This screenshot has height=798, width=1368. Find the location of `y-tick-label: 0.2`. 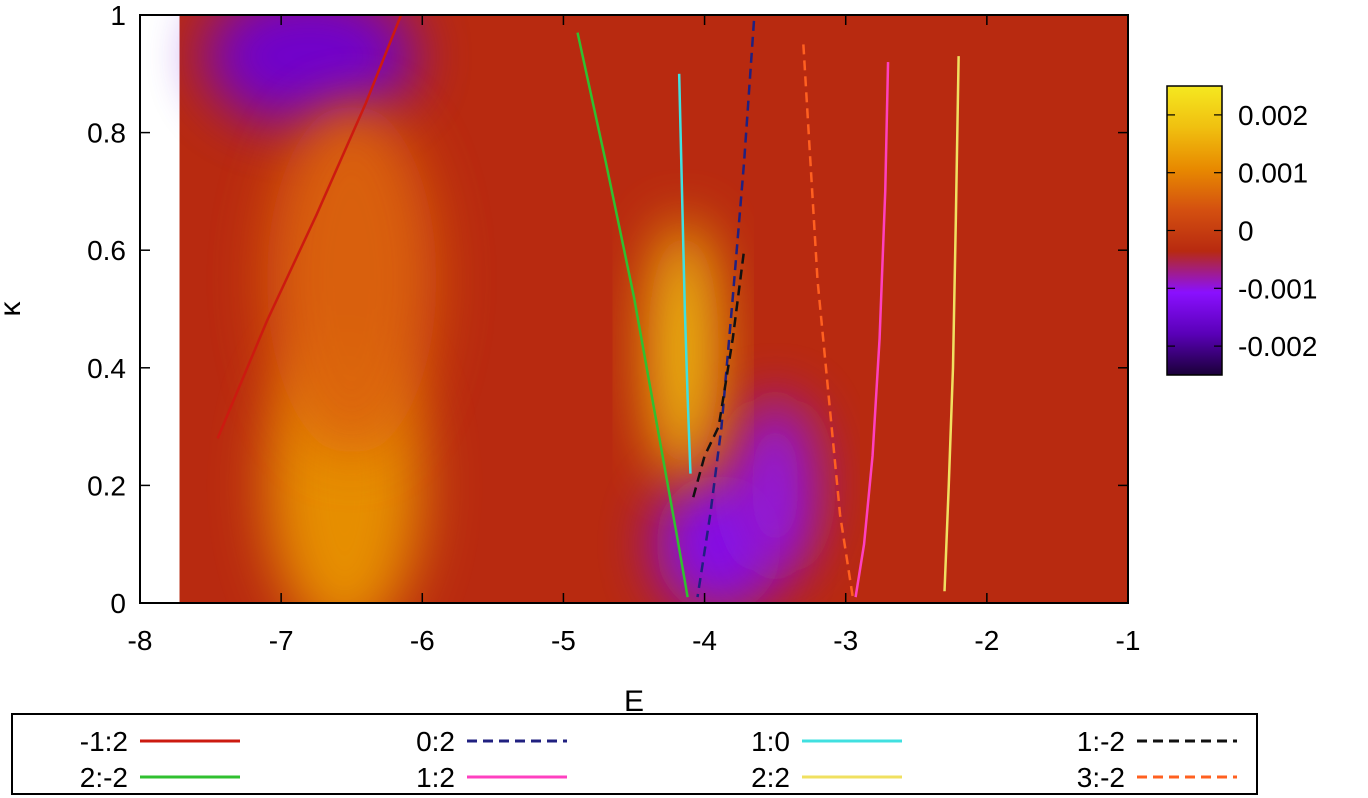

y-tick-label: 0.2 is located at coordinates (106, 485).